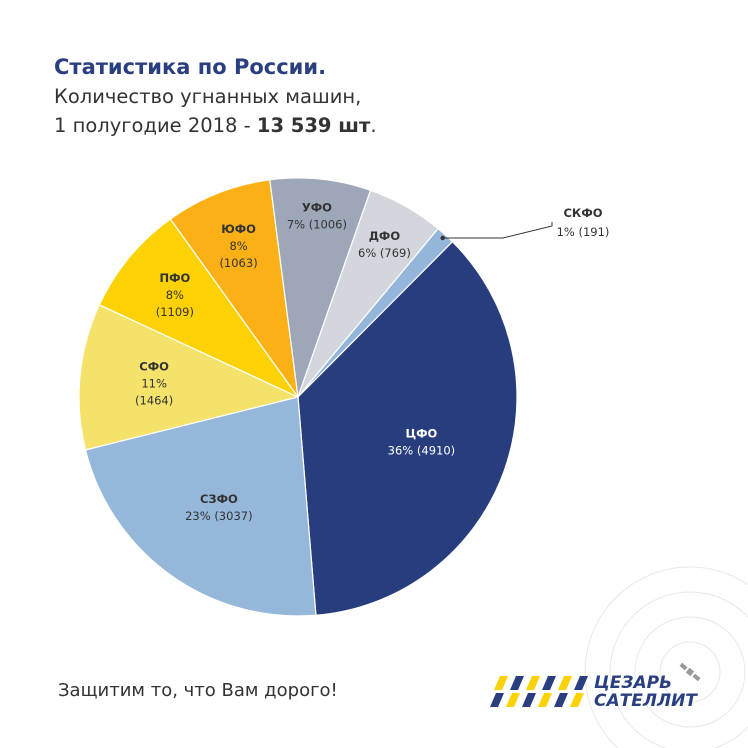 The image size is (748, 748). What do you see at coordinates (154, 383) in the screenshot?
I see `label-percent-sfo: 11%` at bounding box center [154, 383].